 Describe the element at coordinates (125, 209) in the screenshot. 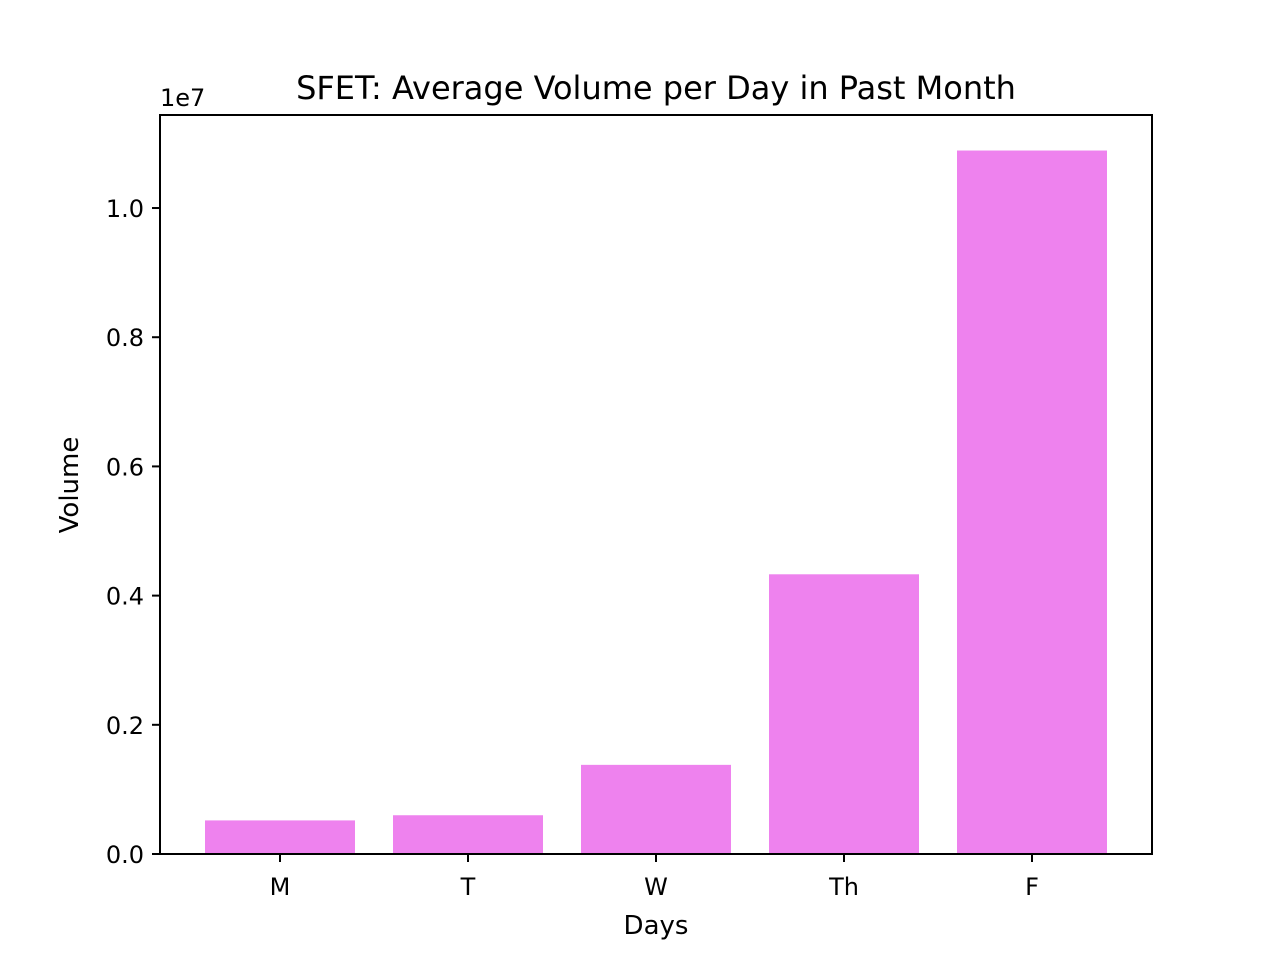

I see `y-tick-label: 1.0` at that location.